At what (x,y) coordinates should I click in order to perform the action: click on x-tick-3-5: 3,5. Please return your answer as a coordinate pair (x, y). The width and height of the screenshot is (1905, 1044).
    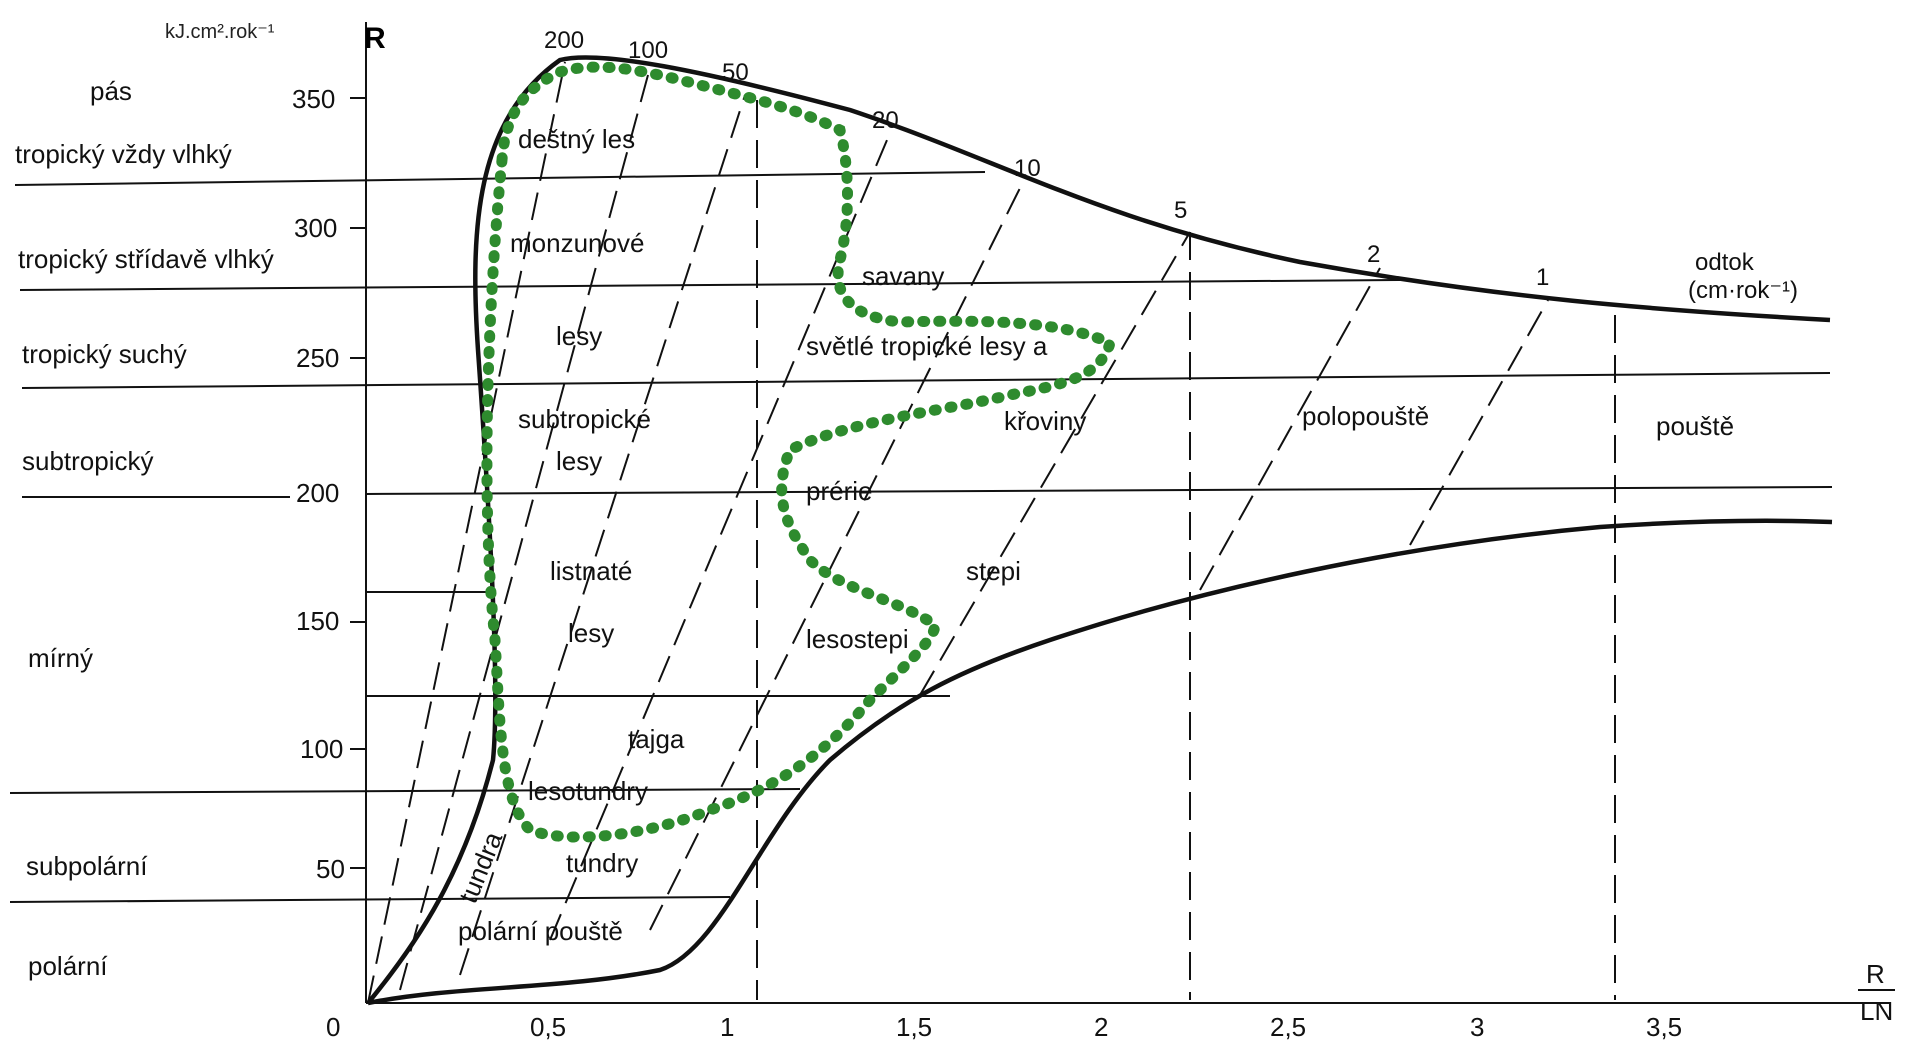
    Looking at the image, I should click on (1664, 1027).